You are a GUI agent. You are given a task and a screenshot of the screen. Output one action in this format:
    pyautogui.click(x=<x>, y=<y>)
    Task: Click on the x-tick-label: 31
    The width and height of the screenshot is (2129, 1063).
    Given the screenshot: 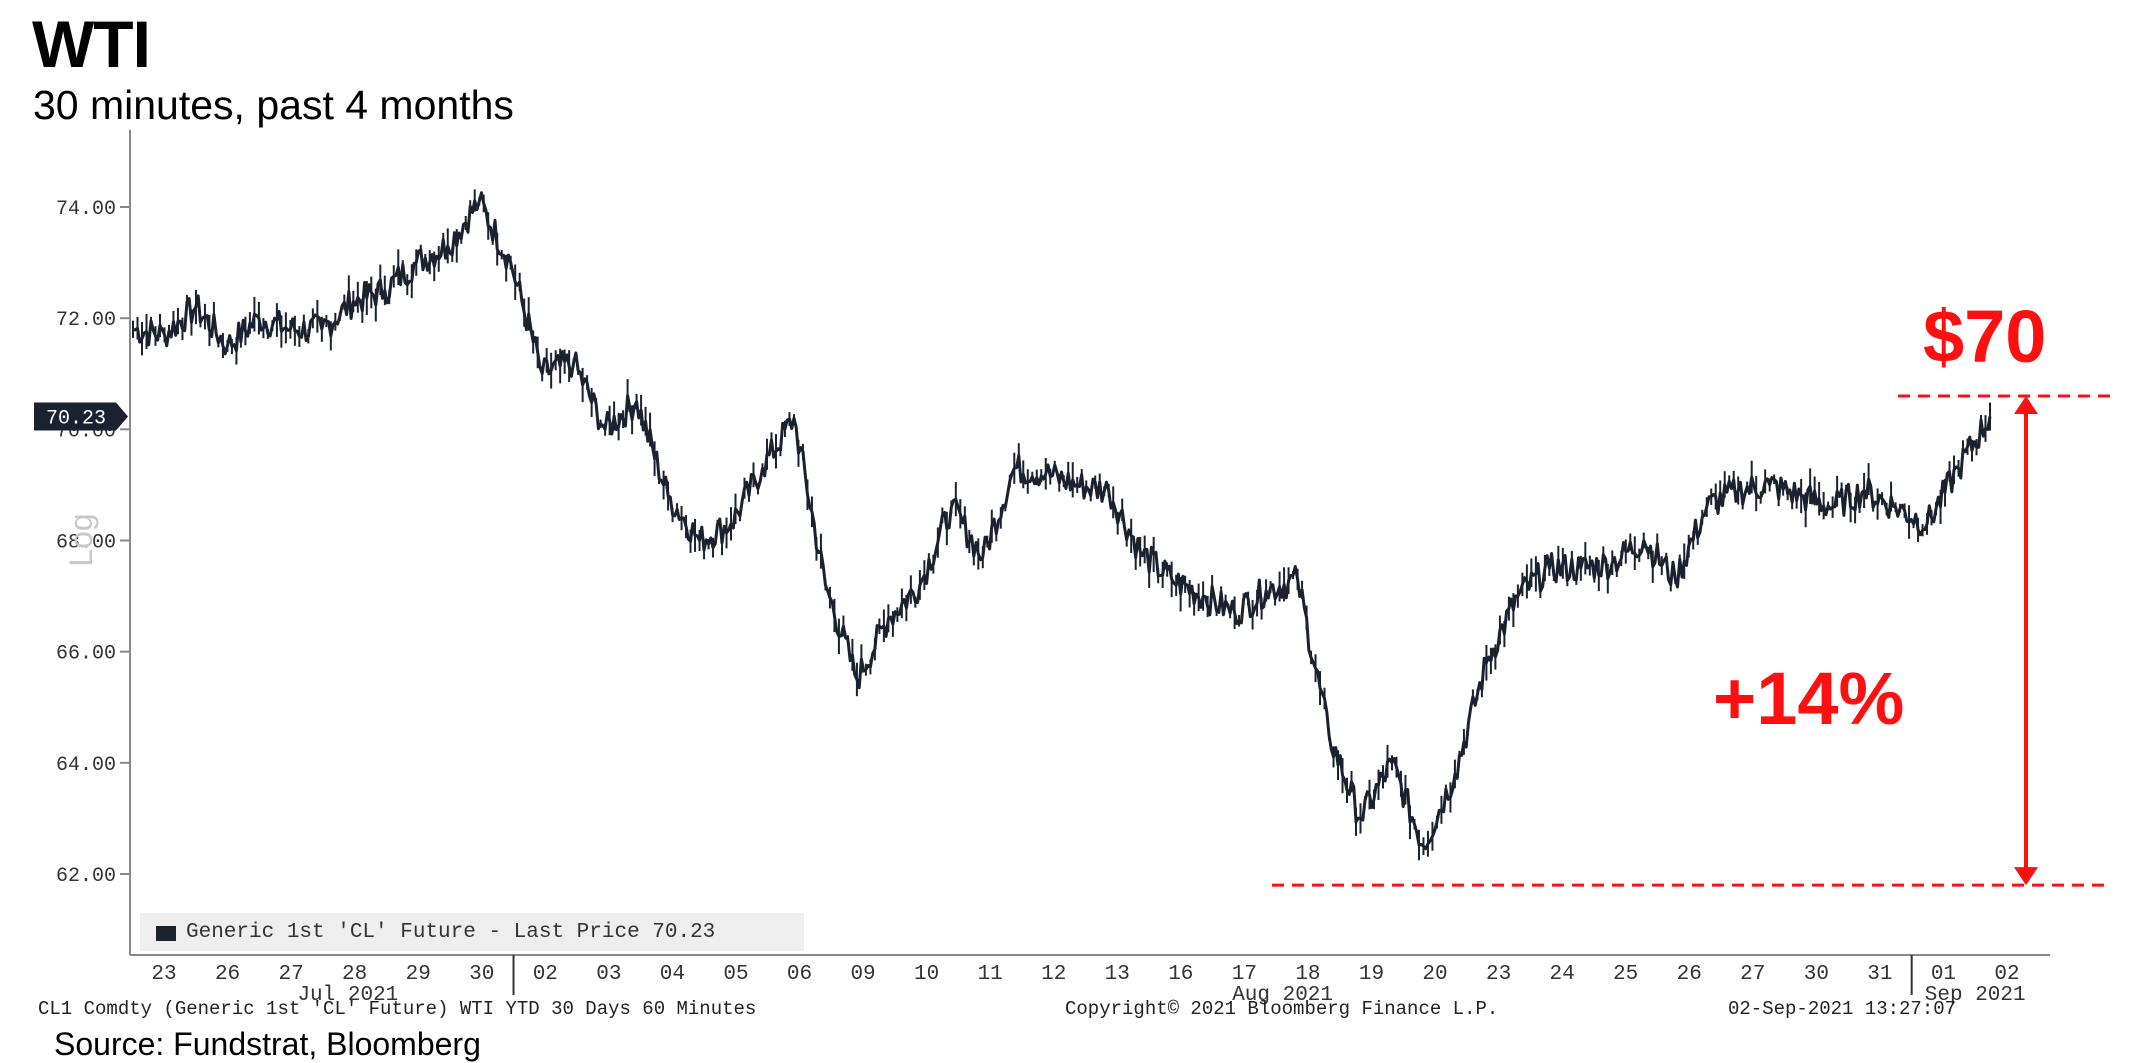 What is the action you would take?
    pyautogui.click(x=1879, y=974)
    